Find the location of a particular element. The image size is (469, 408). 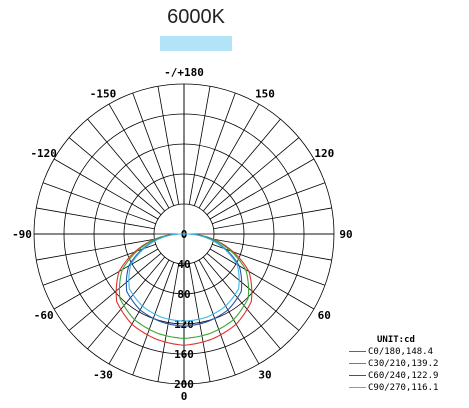

radial-tick-label: 120 is located at coordinates (184, 324).